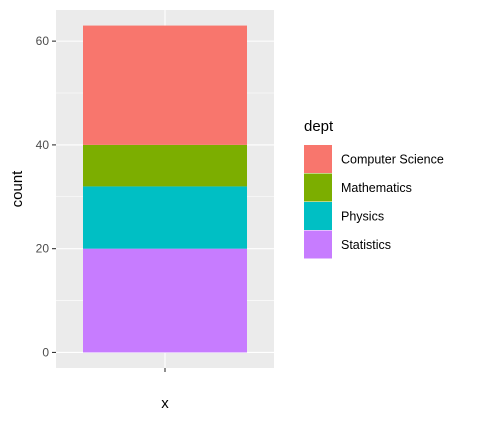 This screenshot has width=480, height=425. What do you see at coordinates (17, 189) in the screenshot?
I see `y-axis-title: count` at bounding box center [17, 189].